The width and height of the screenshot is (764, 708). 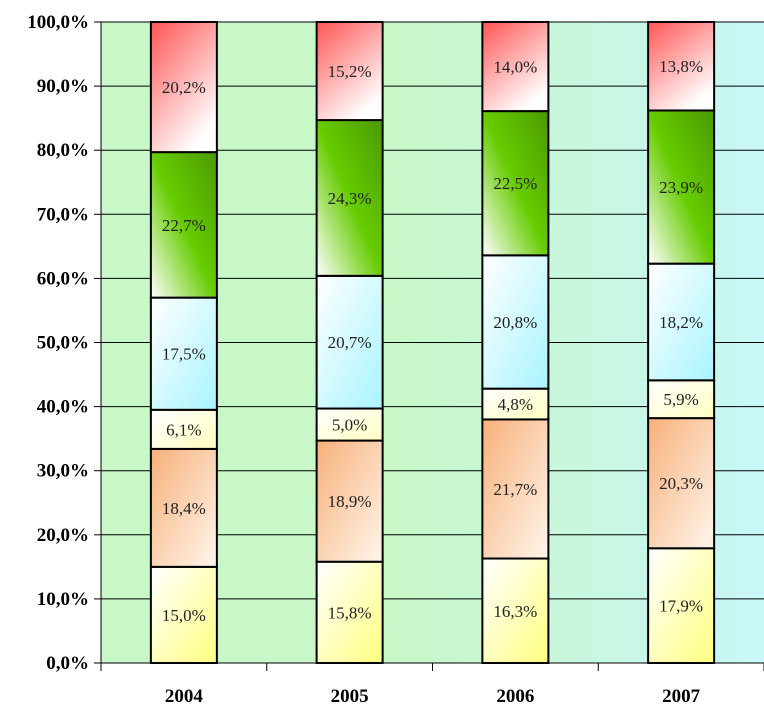 I want to click on y-tick-label: 70,0%, so click(x=63, y=214).